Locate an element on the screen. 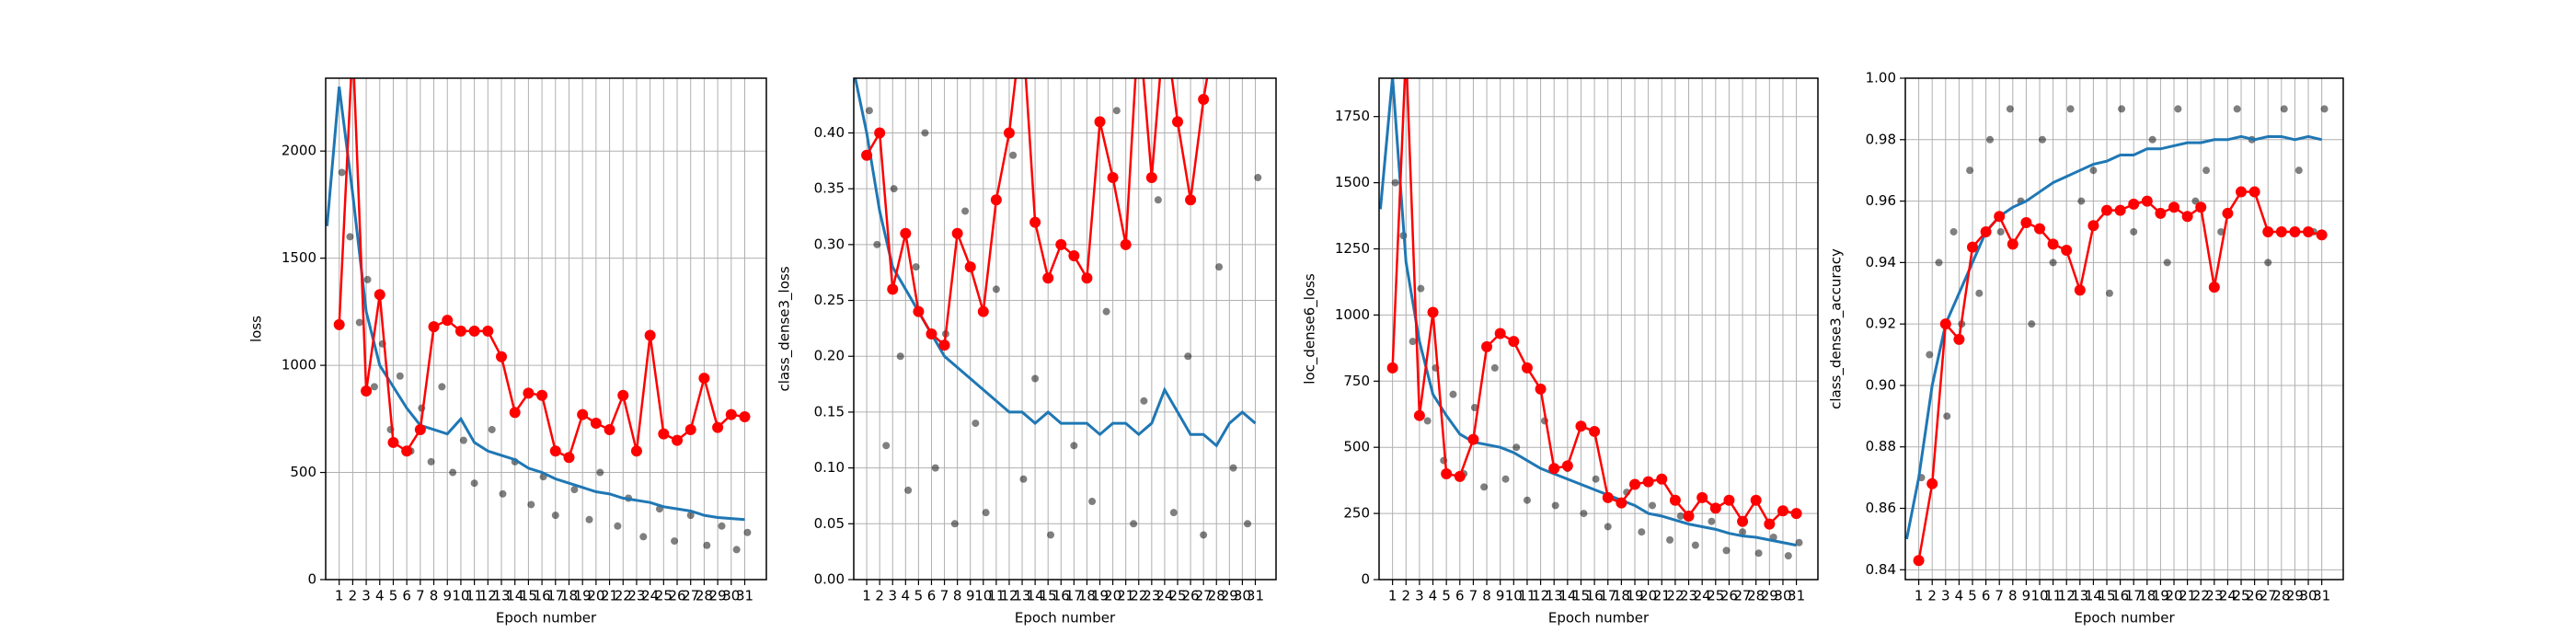  y-tick-label: 500 is located at coordinates (1356, 447).